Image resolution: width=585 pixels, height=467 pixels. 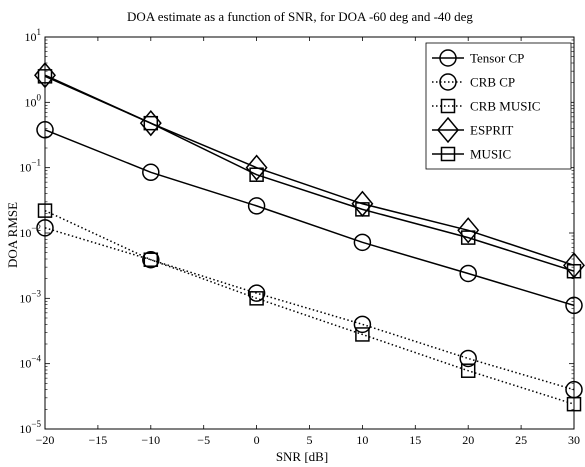 I want to click on x-tick-label: 5, so click(x=310, y=440).